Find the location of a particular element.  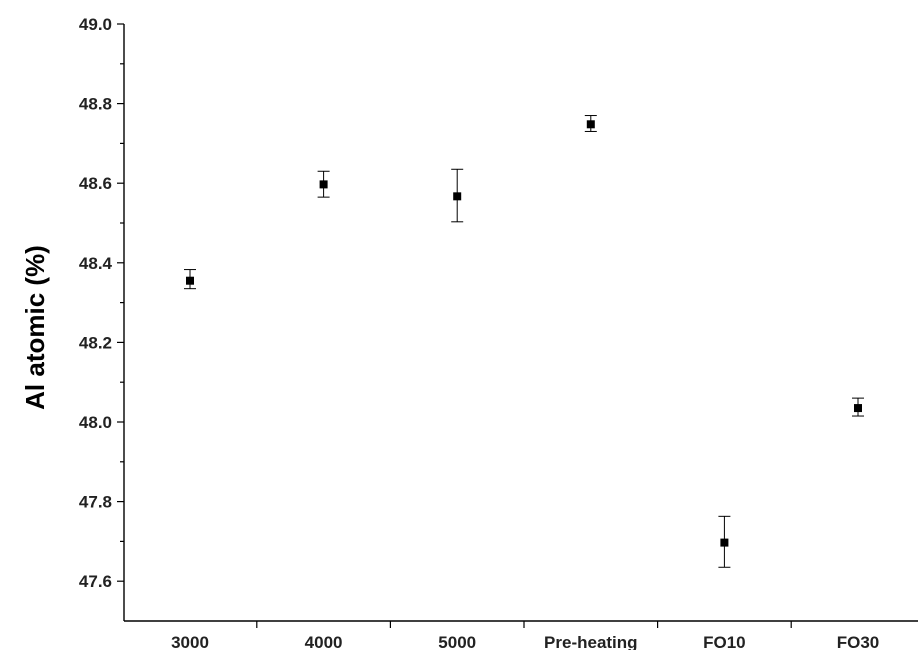

y-axis-ticks: 47.6 47.8 48.0 48.2 48.4 48.6 48.8 49.0 is located at coordinates (101, 303).